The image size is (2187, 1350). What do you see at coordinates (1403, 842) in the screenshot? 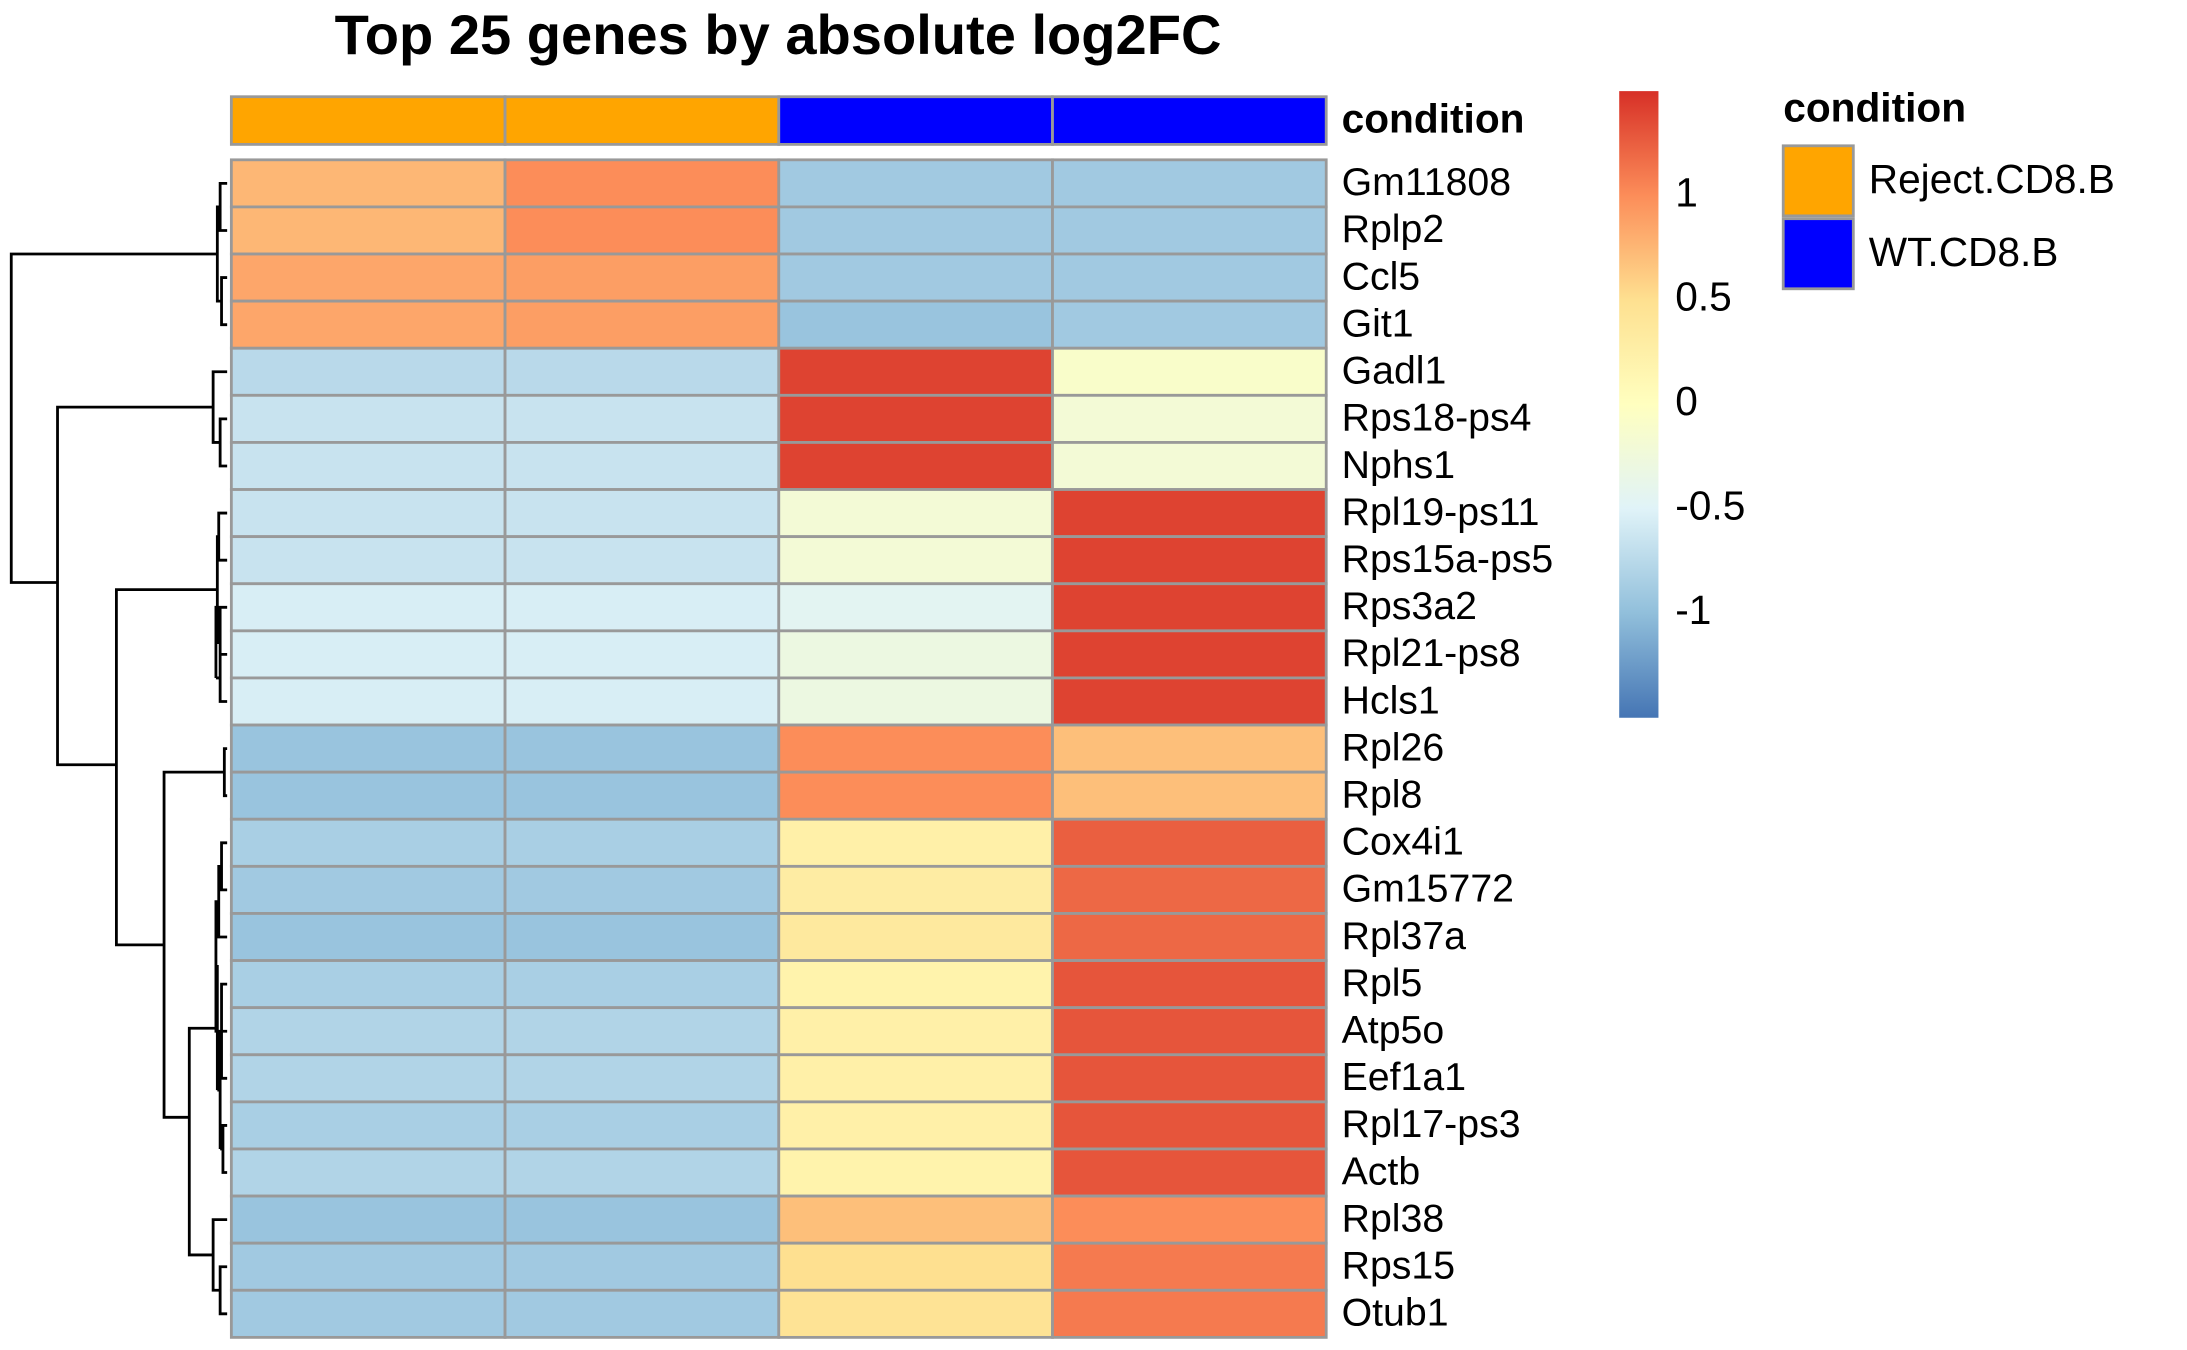
I see `row-label: Cox4i1` at bounding box center [1403, 842].